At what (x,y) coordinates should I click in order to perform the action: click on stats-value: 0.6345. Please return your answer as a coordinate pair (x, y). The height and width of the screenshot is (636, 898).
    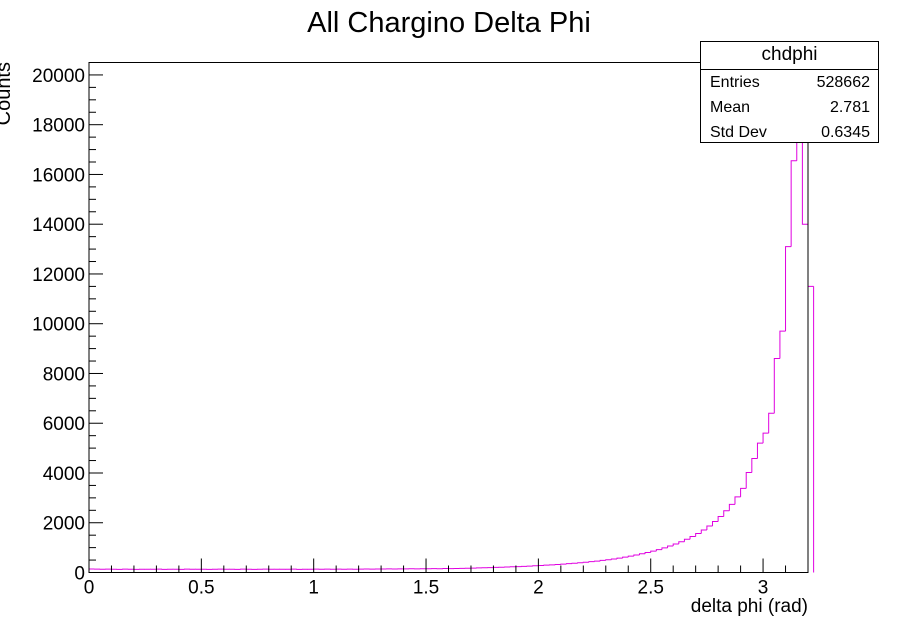
    Looking at the image, I should click on (845, 132).